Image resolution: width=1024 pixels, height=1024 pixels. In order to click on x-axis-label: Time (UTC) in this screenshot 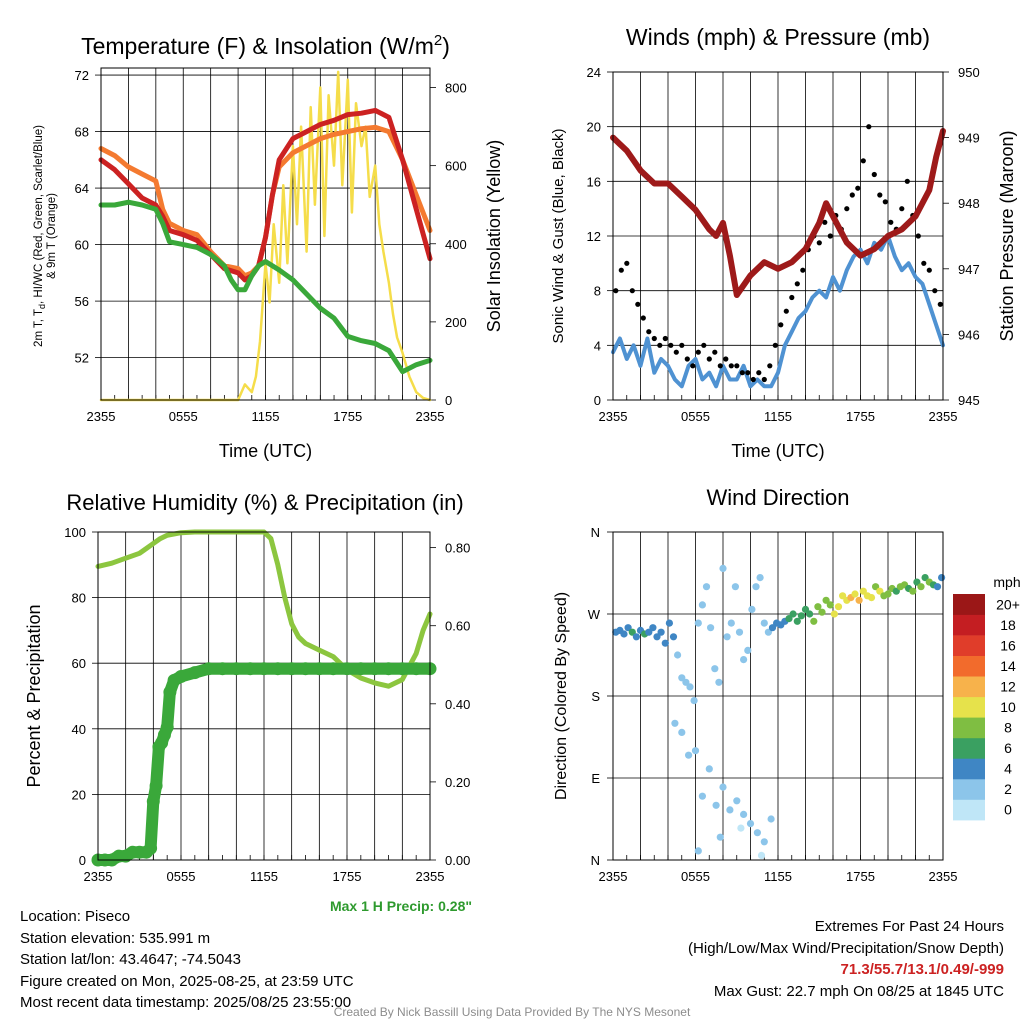, I will do `click(777, 451)`.